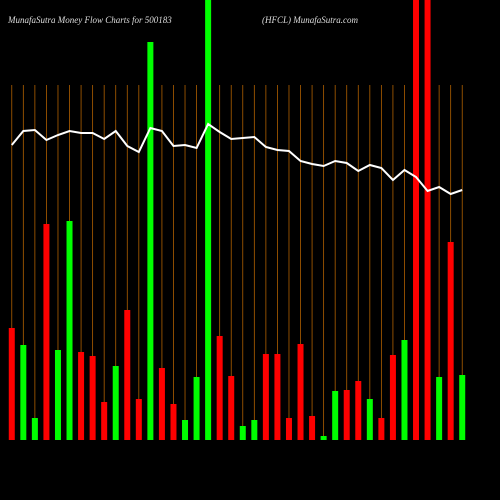 The image size is (500, 500). Describe the element at coordinates (237, 159) in the screenshot. I see `line` at that location.